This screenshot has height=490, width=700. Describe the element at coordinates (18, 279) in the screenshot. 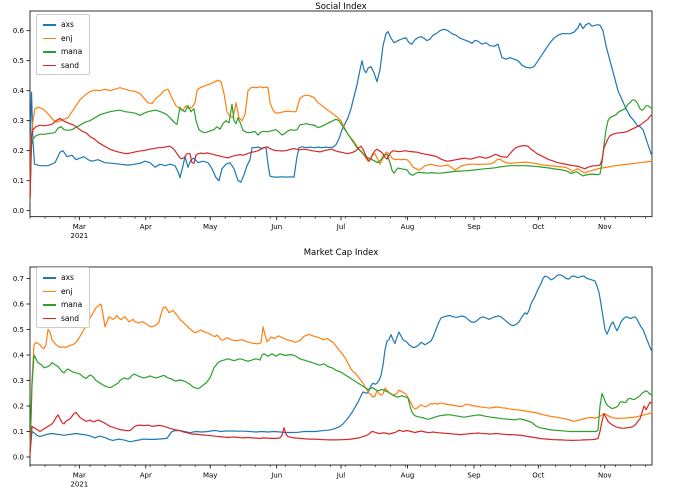

I see `y-tick-label: 0.7` at that location.